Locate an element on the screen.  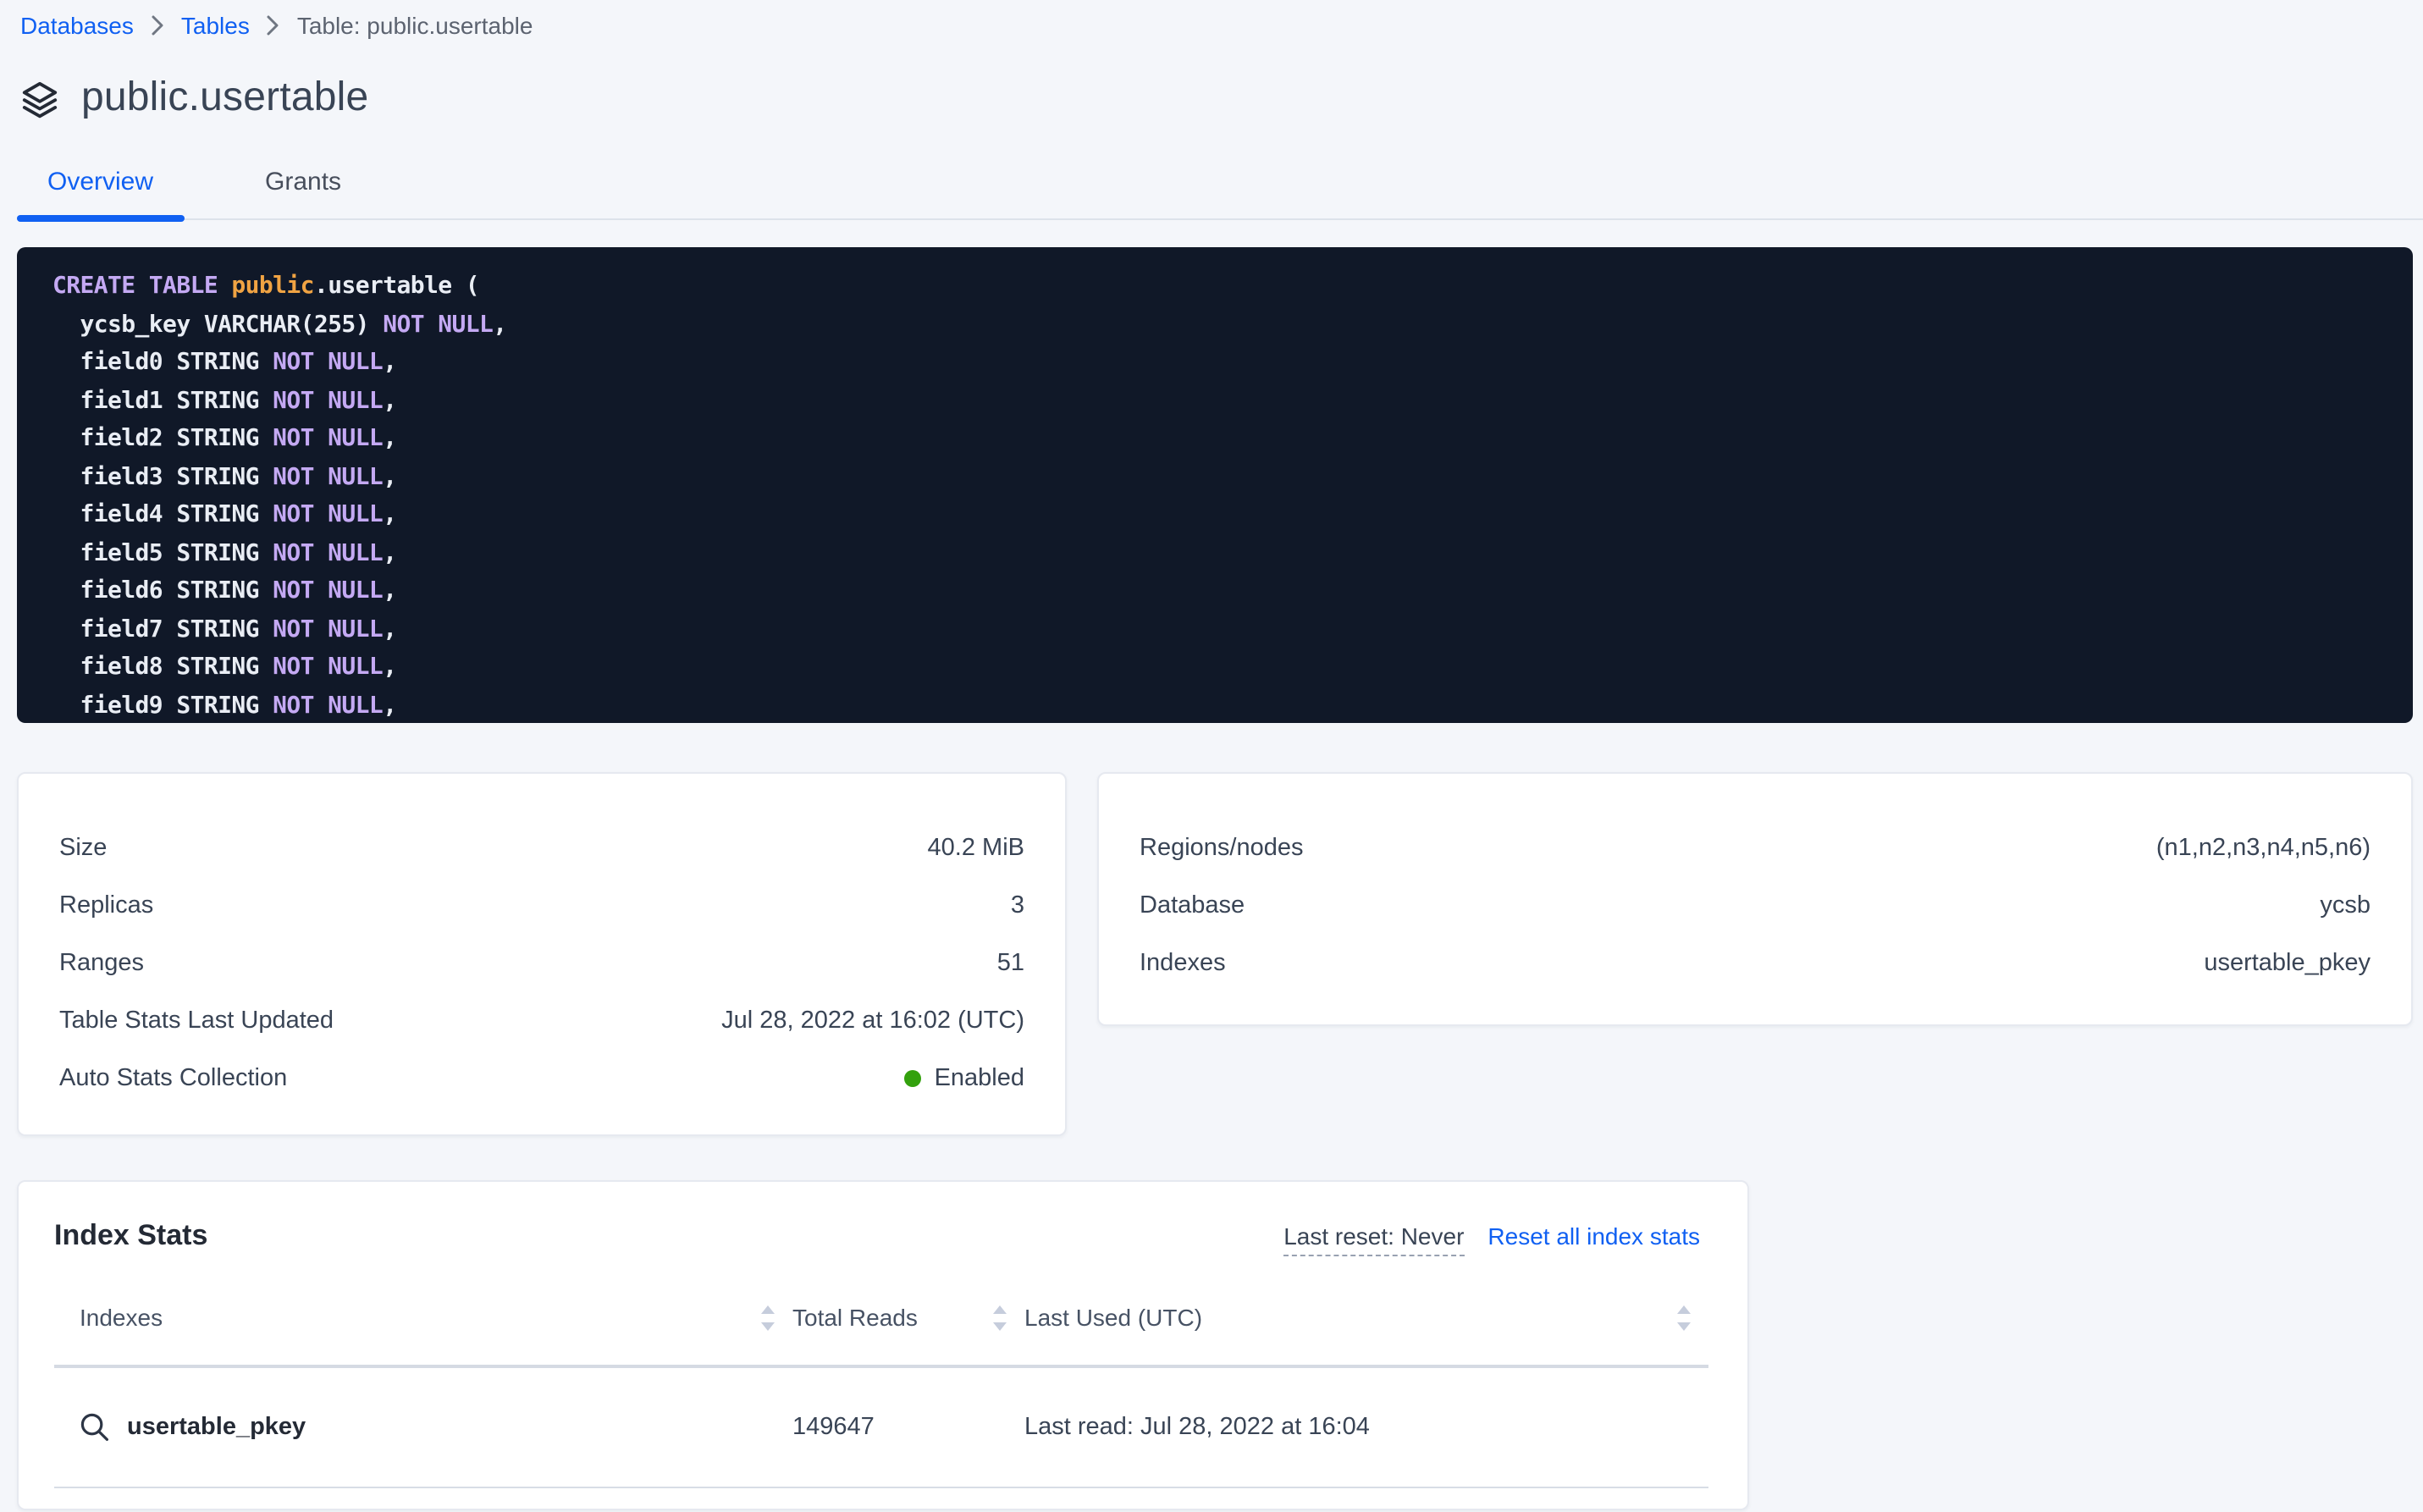
code-token: CREATE TABLE is located at coordinates (142, 286).